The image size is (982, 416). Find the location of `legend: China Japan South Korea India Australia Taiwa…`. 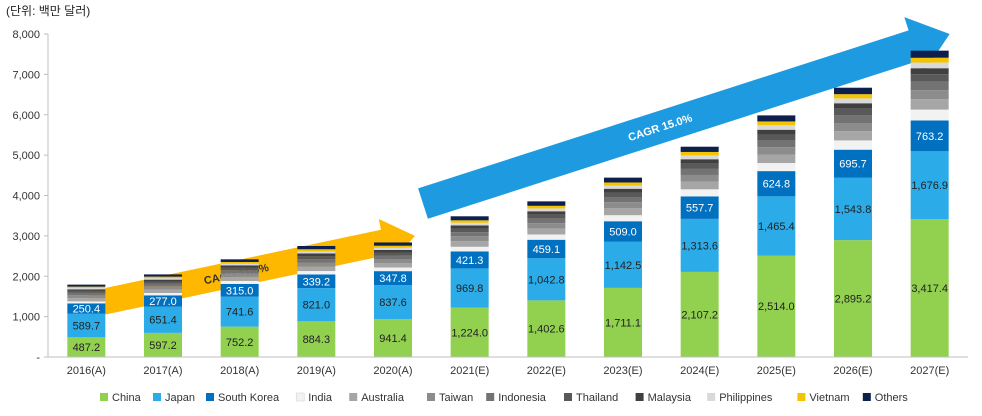

legend: China Japan South Korea India Australia Taiwa… is located at coordinates (504, 398).